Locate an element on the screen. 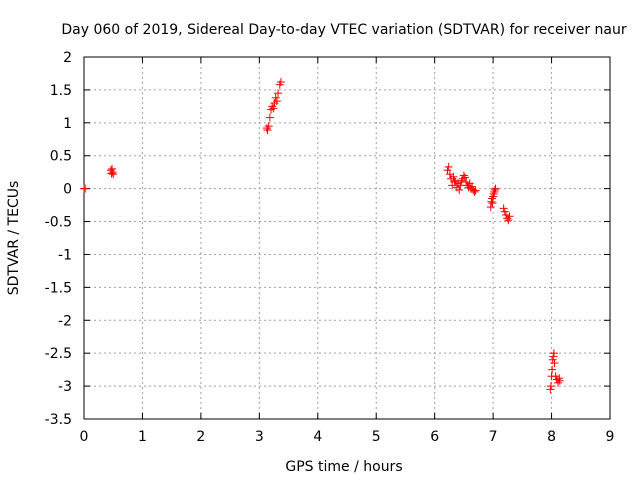 The width and height of the screenshot is (640, 480). y-tick-label: -0.5 is located at coordinates (58, 223).